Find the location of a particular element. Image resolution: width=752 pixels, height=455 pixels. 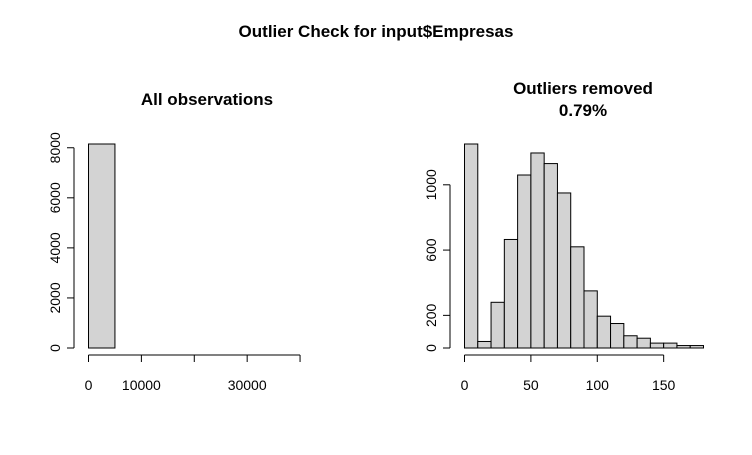

x-tick-label-outliers-removed-0: 0 is located at coordinates (465, 385).